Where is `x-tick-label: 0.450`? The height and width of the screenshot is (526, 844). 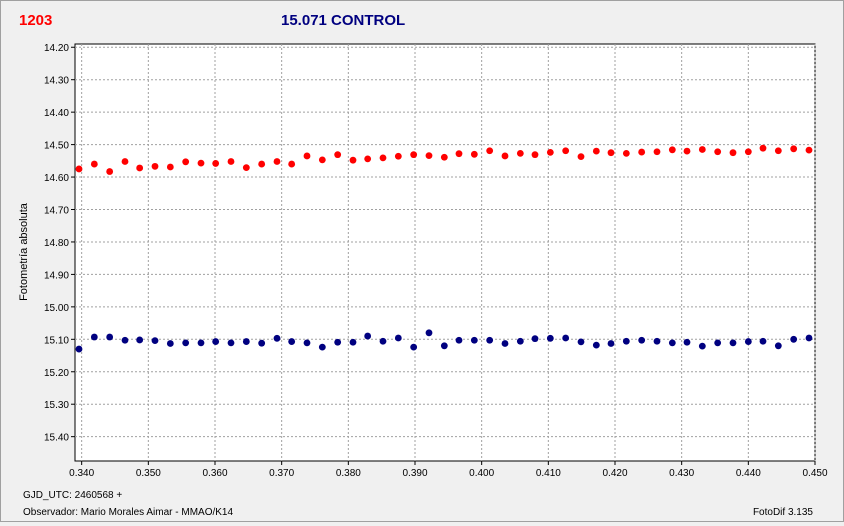
x-tick-label: 0.450 is located at coordinates (814, 473).